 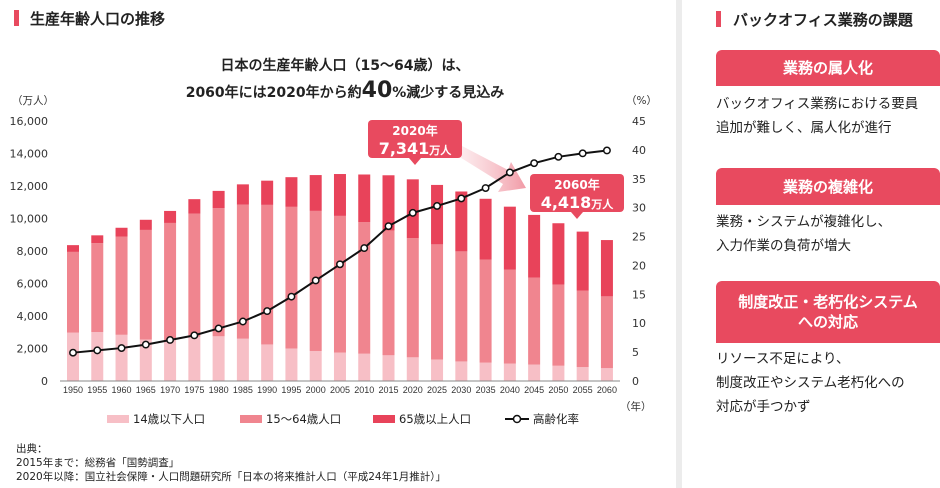 I want to click on x-tick-label: 2025, so click(x=437, y=390).